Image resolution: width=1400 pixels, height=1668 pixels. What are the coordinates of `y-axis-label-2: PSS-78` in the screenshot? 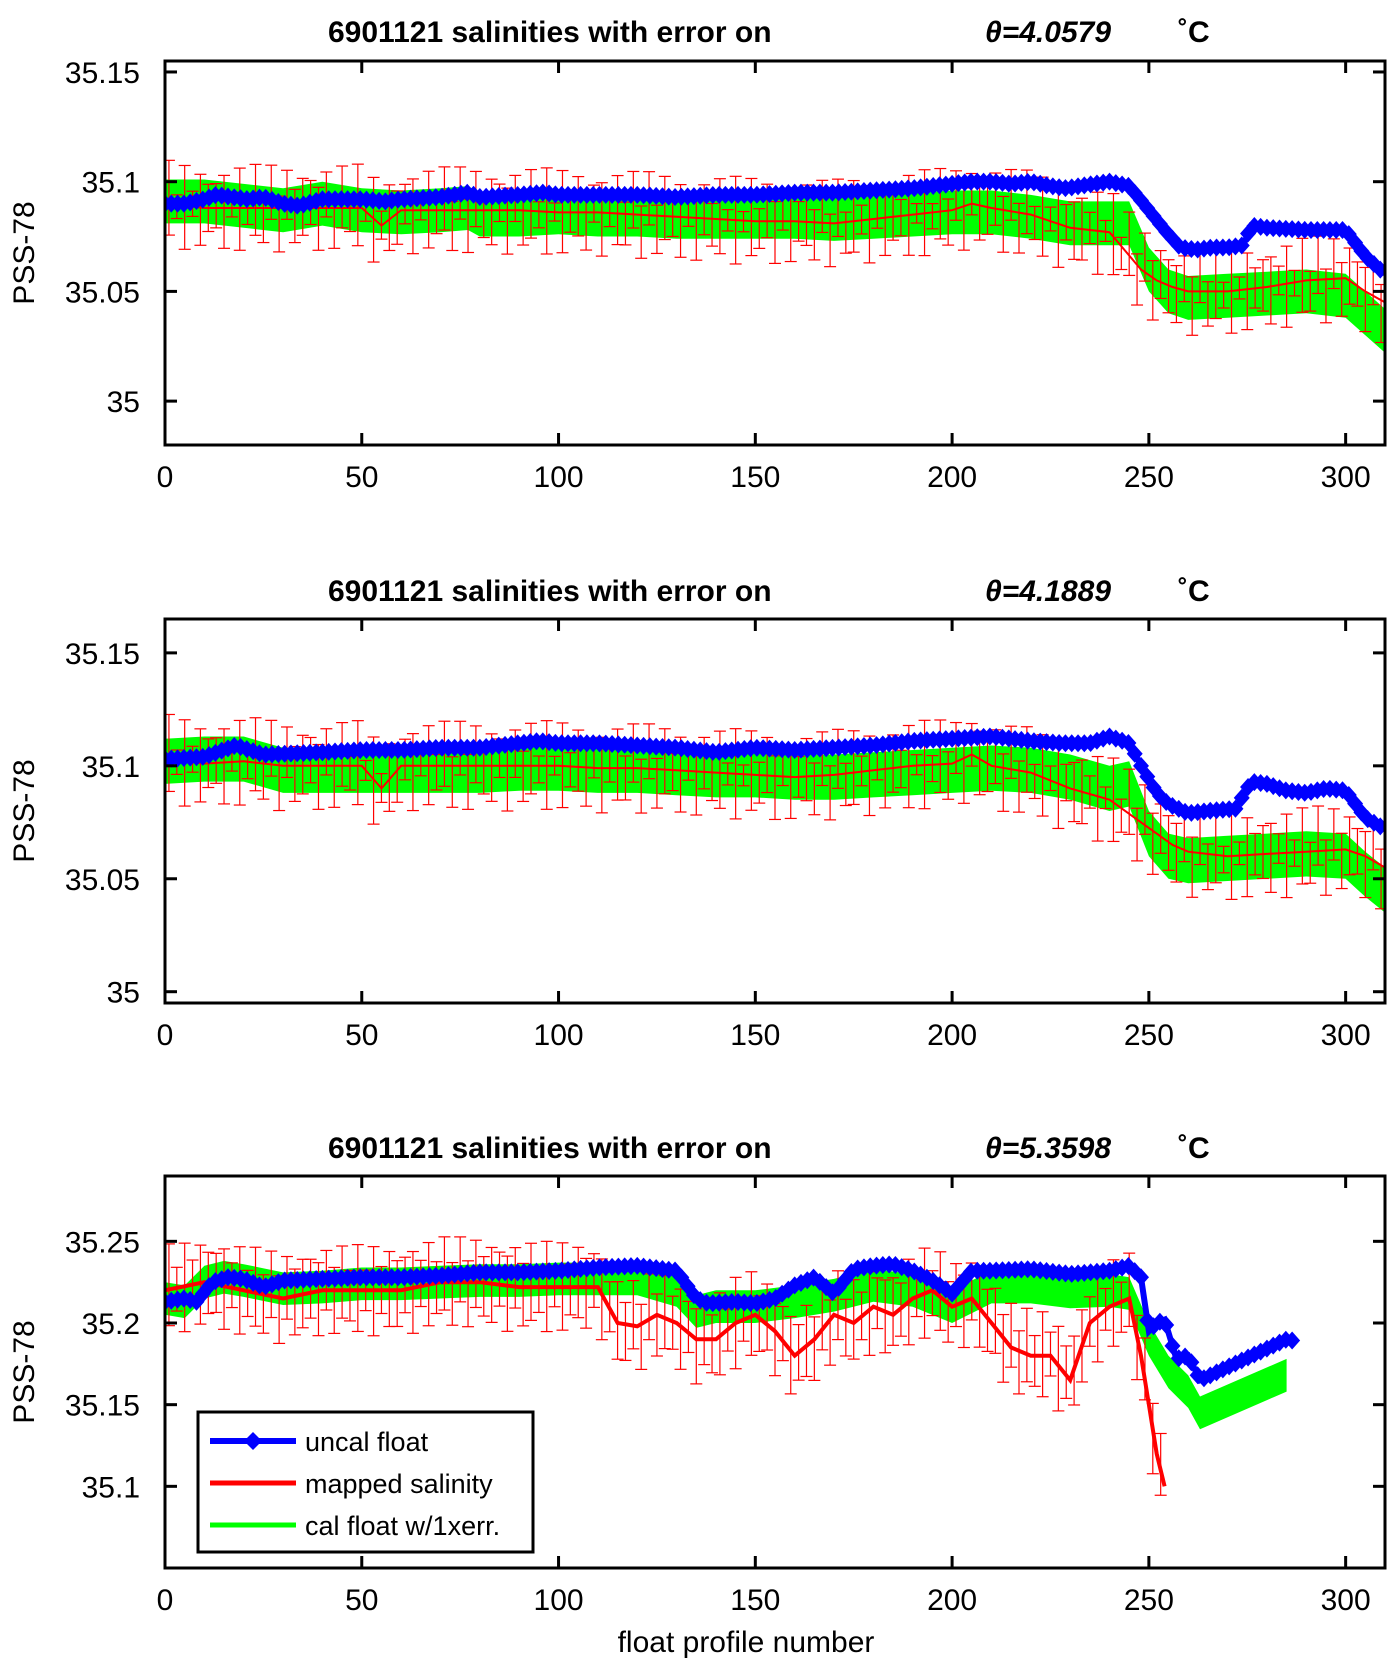 It's located at (24, 810).